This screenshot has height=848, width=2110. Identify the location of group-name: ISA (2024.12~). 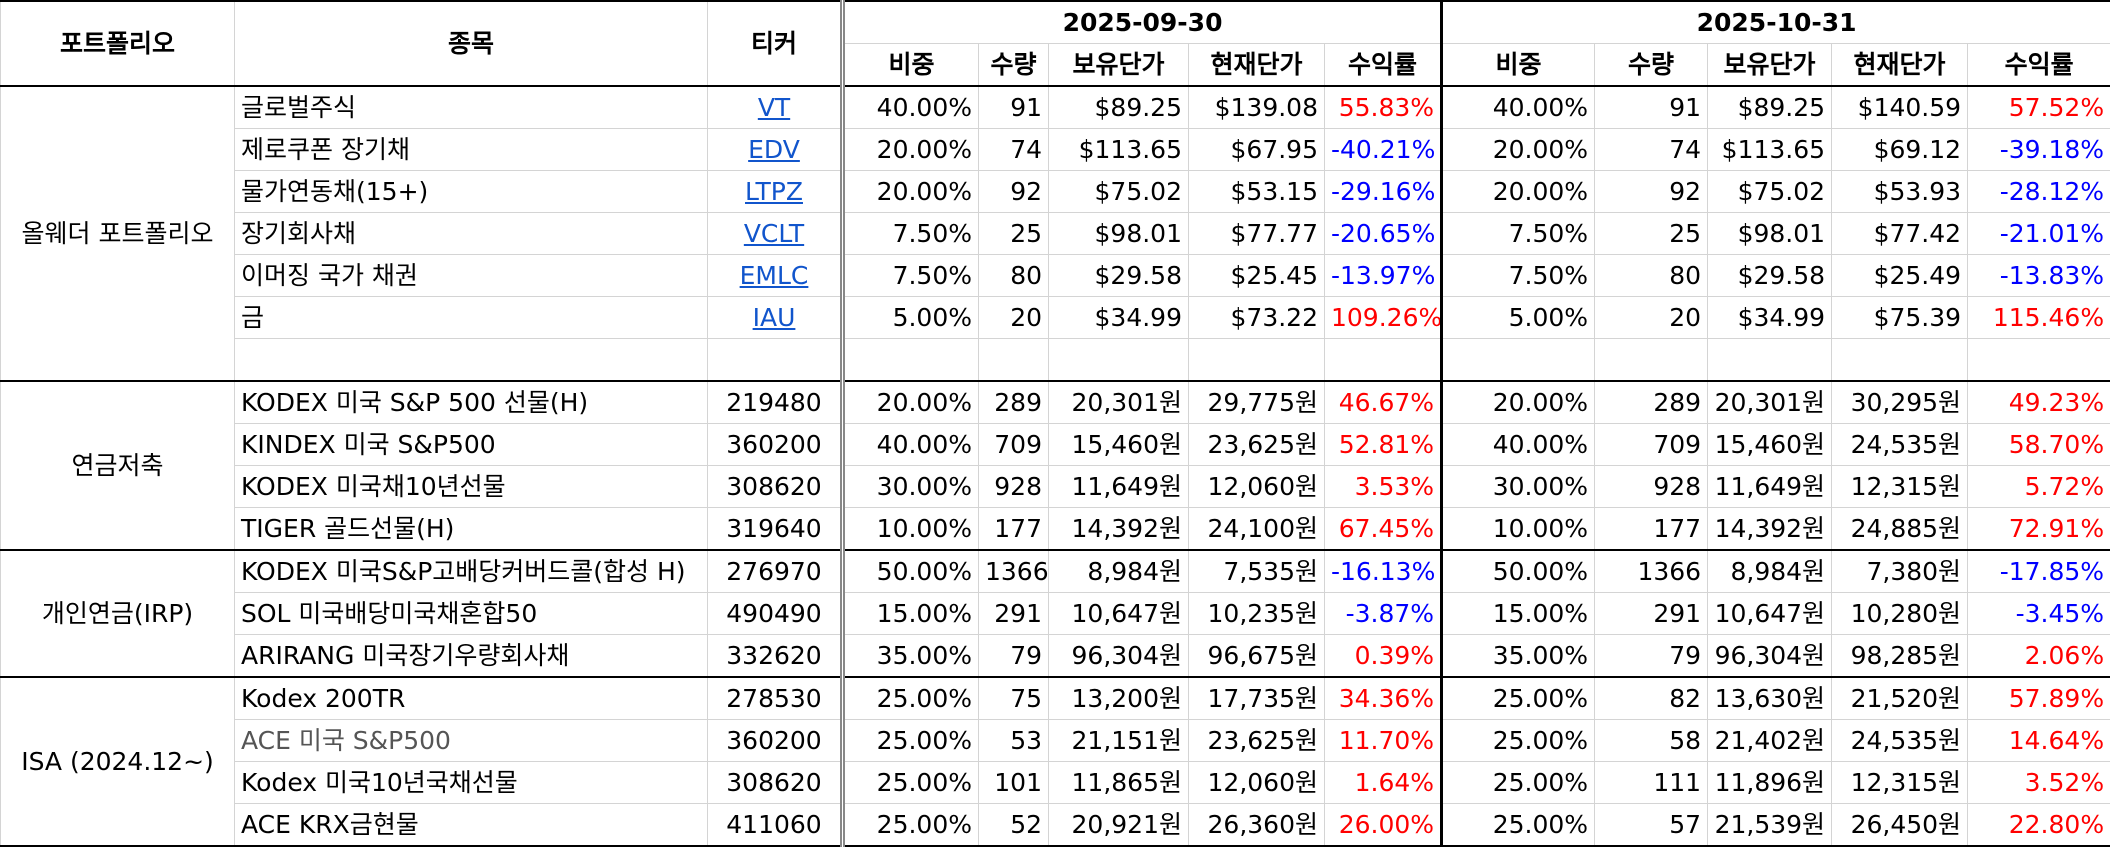
(117, 761).